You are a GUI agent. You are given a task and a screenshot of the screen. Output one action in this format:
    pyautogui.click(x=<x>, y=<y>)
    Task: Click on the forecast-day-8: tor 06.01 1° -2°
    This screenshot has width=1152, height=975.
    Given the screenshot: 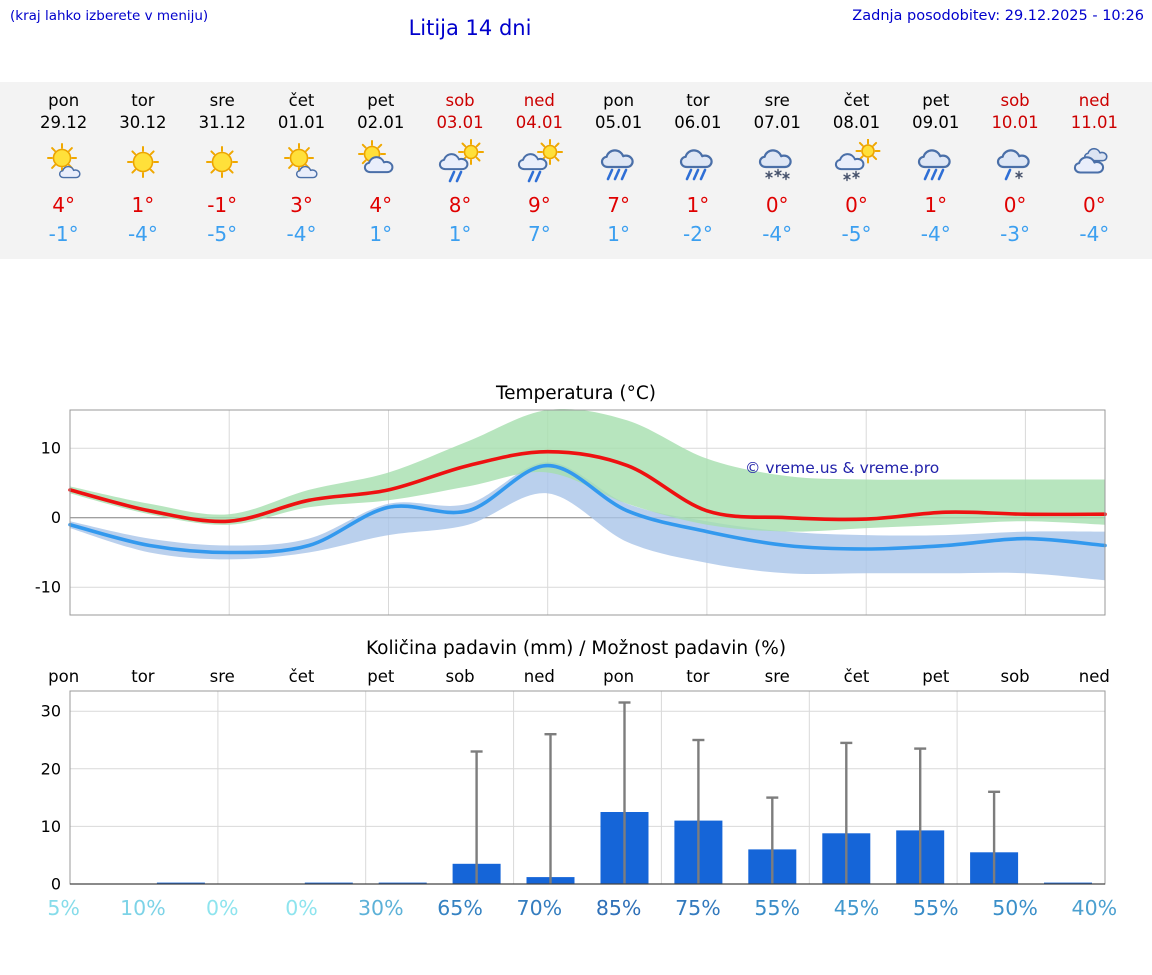 What is the action you would take?
    pyautogui.click(x=697, y=168)
    